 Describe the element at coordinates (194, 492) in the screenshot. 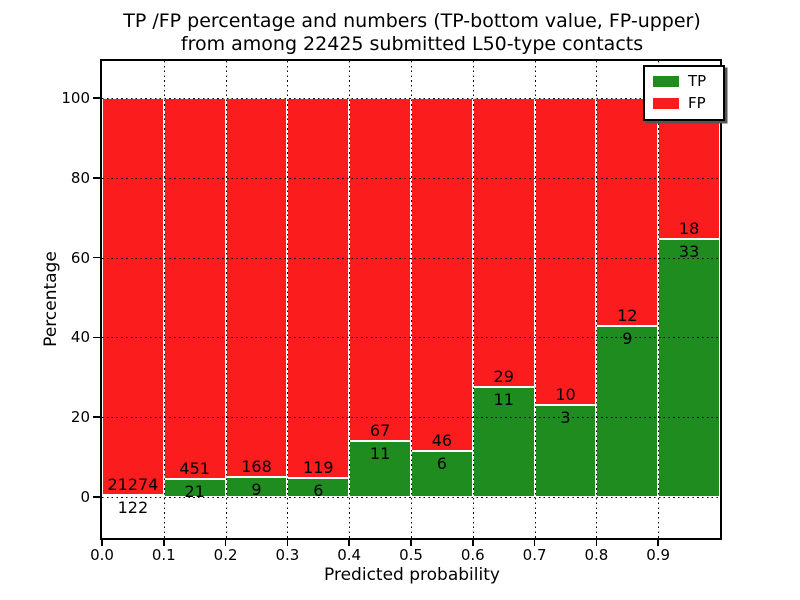

I see `tp-count-label: 21` at that location.